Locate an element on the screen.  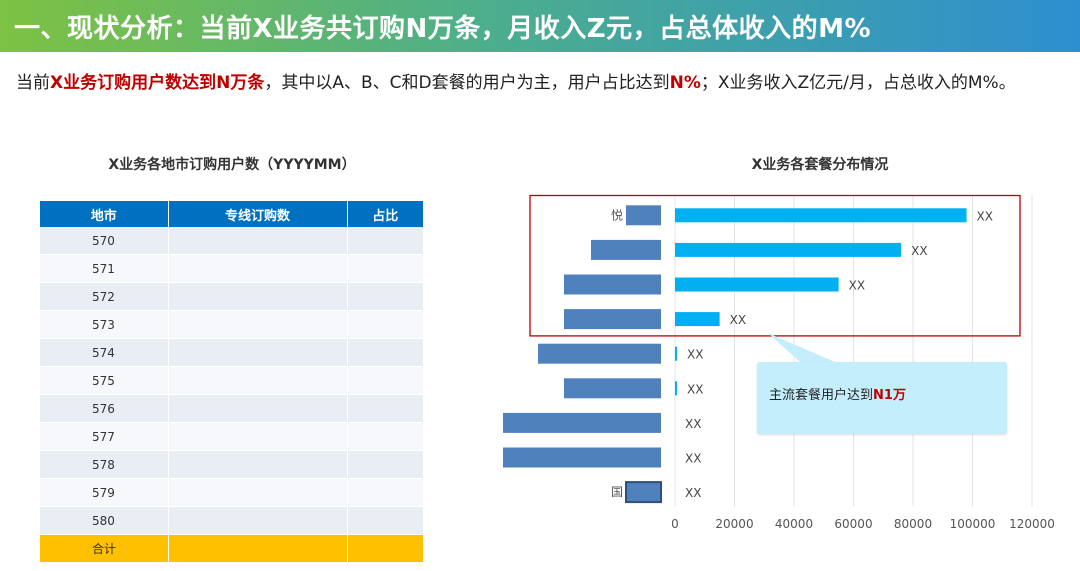
callout-text: 主流套餐用户达到N1万 is located at coordinates (837, 393).